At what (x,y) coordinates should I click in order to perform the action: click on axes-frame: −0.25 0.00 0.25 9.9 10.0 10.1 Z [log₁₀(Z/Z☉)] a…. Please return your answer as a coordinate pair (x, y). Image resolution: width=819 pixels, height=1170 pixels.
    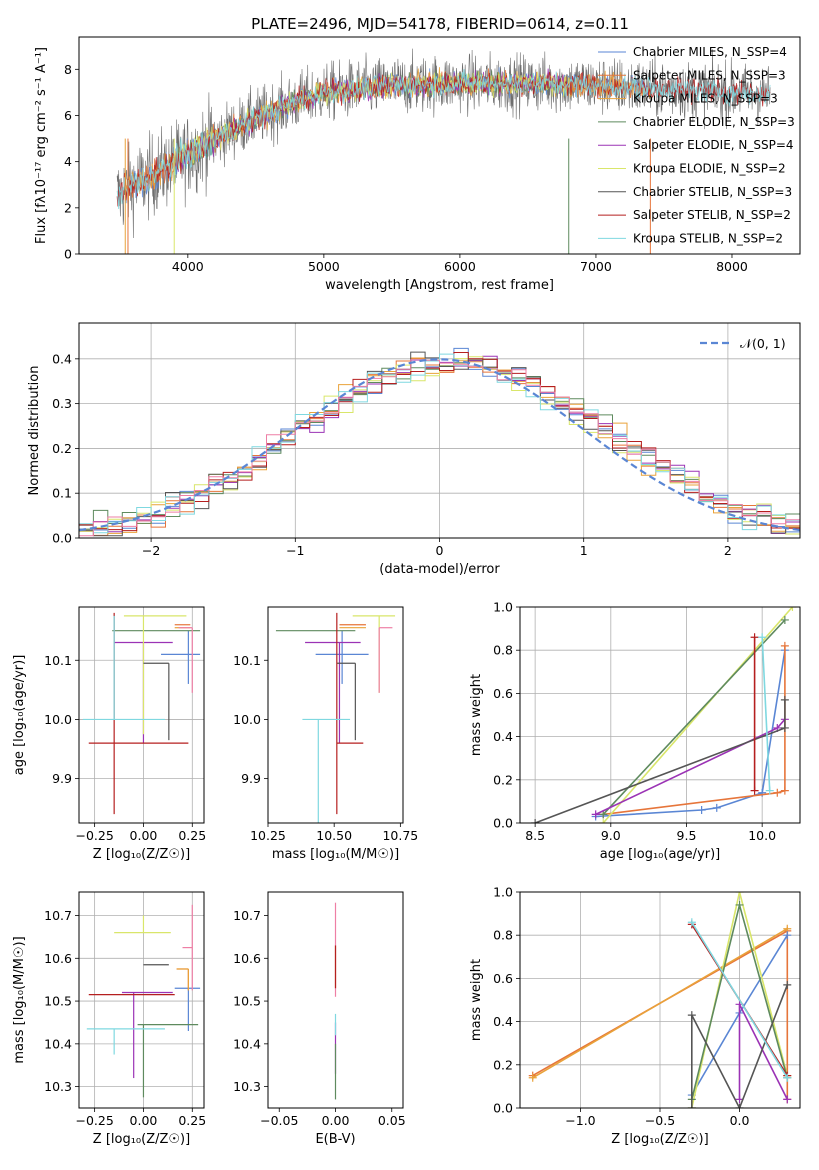
    Looking at the image, I should click on (109, 734).